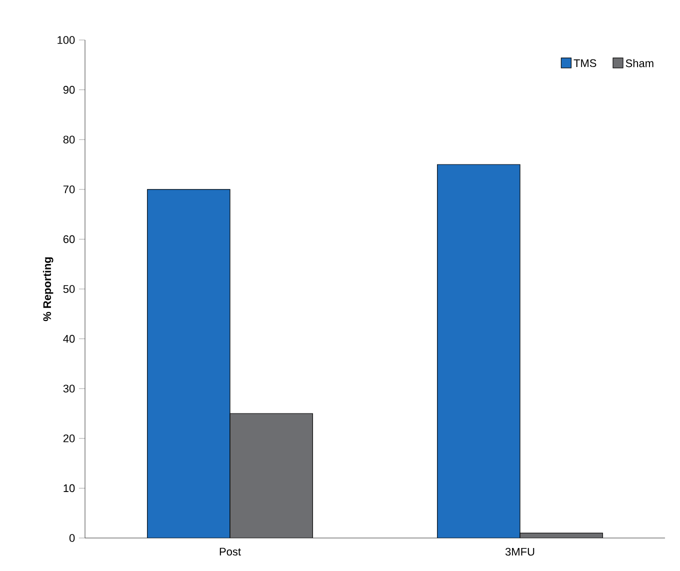 This screenshot has width=680, height=571. What do you see at coordinates (69, 140) in the screenshot?
I see `y-tick-label: 80` at bounding box center [69, 140].